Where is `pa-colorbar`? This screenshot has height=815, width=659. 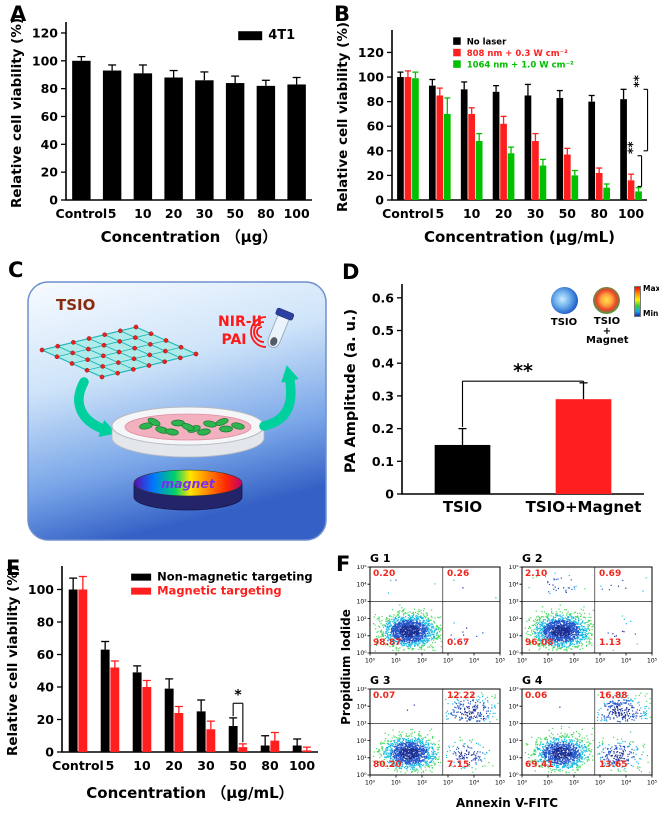
pa-colorbar is located at coordinates (637, 301).